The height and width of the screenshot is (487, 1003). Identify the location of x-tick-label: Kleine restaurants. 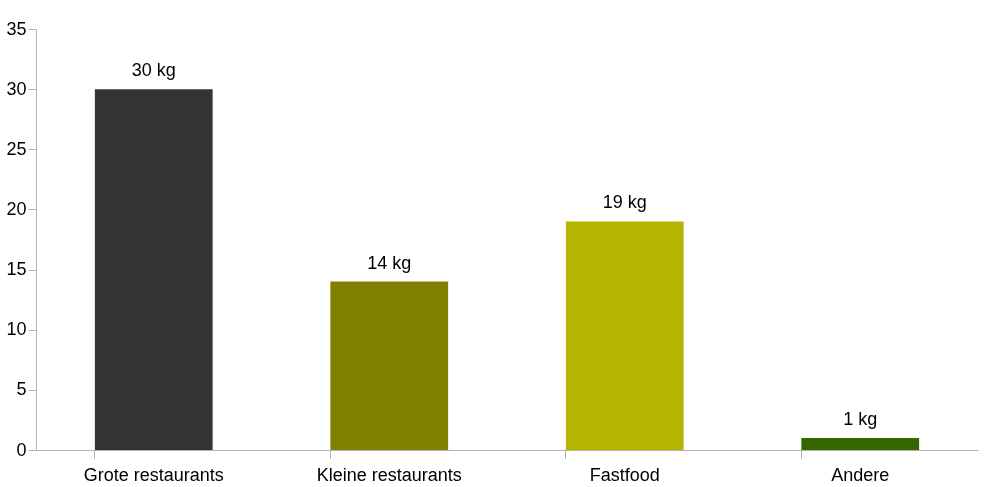
(389, 474).